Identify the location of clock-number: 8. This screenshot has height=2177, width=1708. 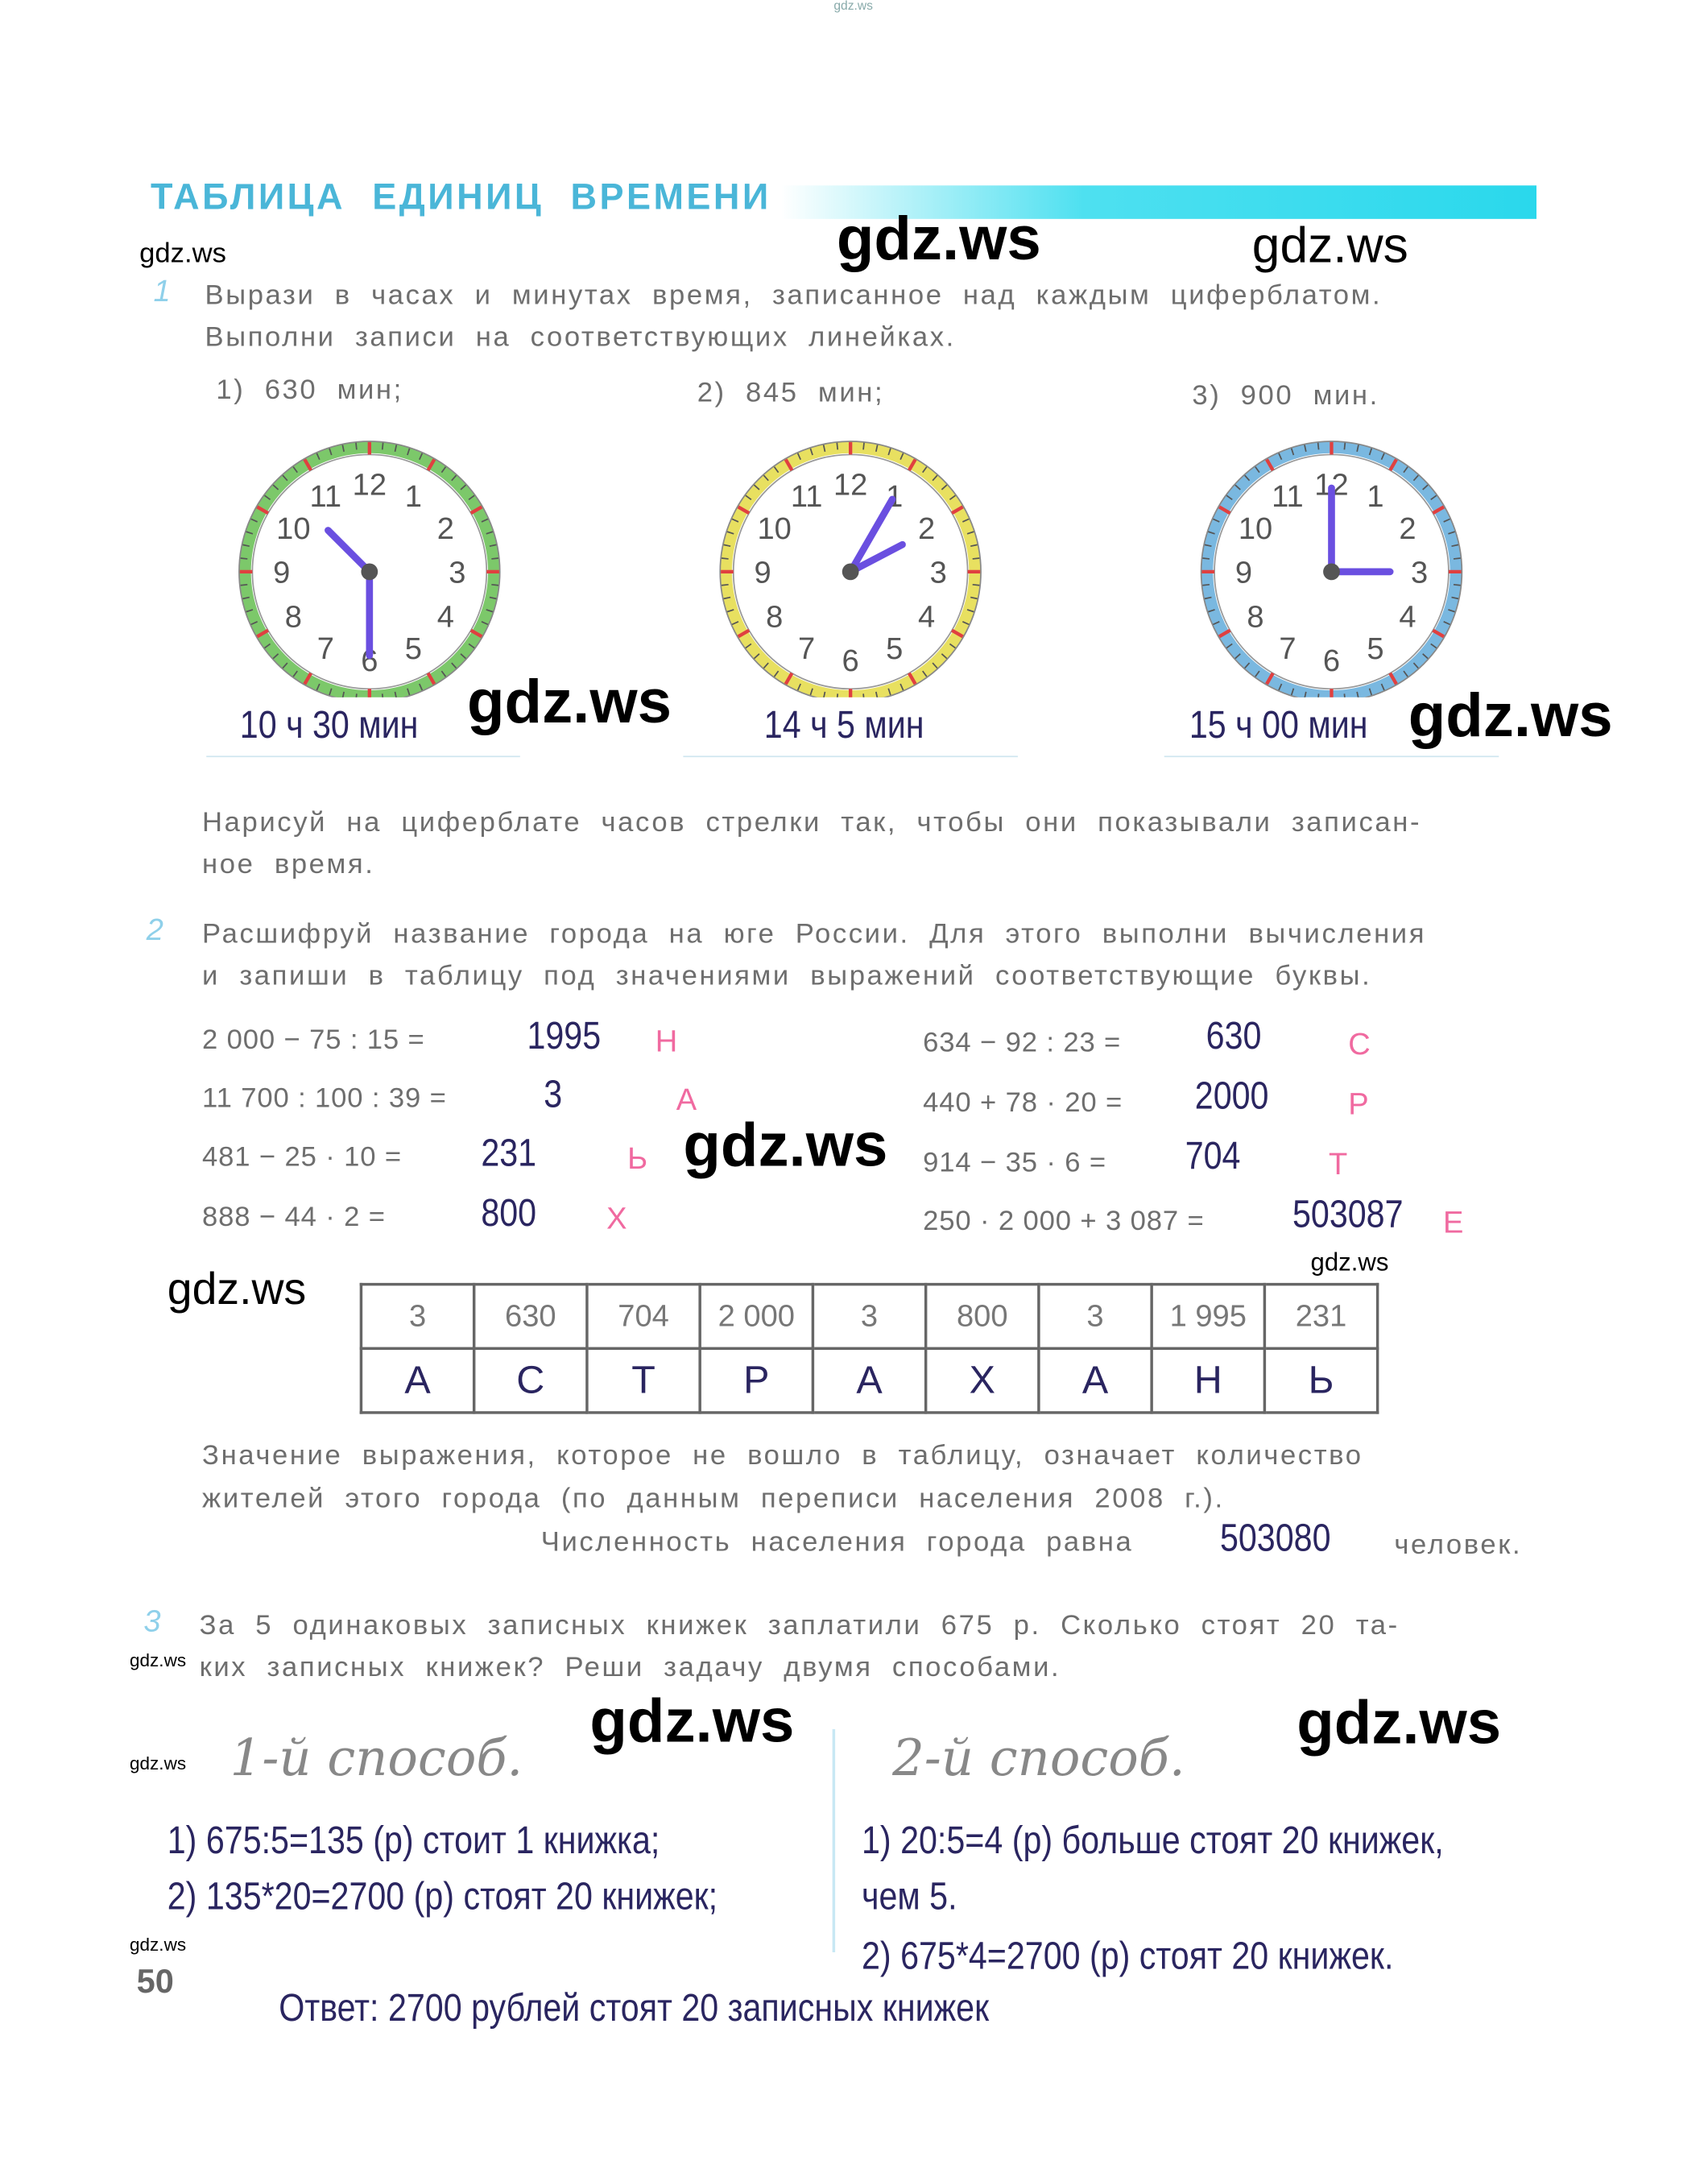
(1255, 617).